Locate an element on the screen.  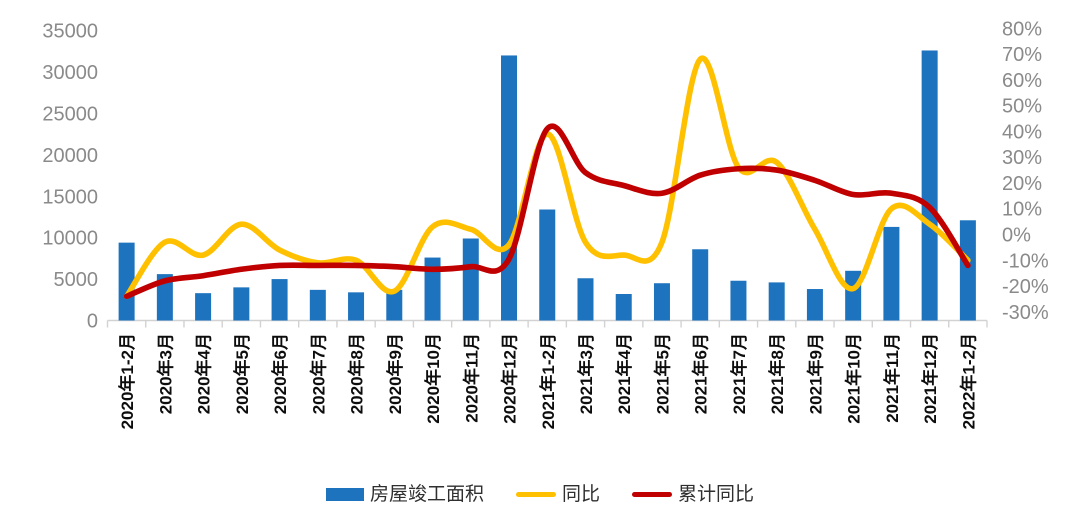
legend-label-cumulative: 累计同比 is located at coordinates (716, 494).